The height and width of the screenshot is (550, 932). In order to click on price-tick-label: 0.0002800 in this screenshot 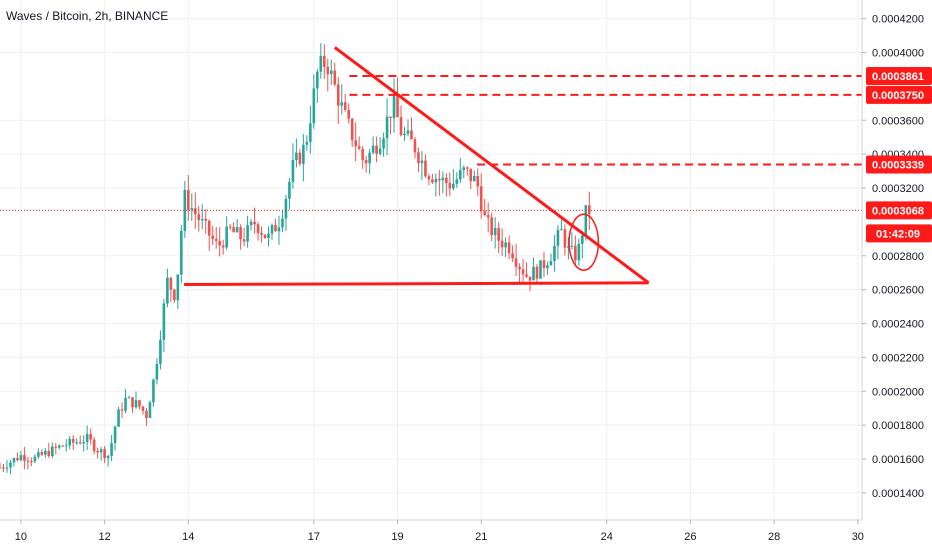, I will do `click(898, 257)`.